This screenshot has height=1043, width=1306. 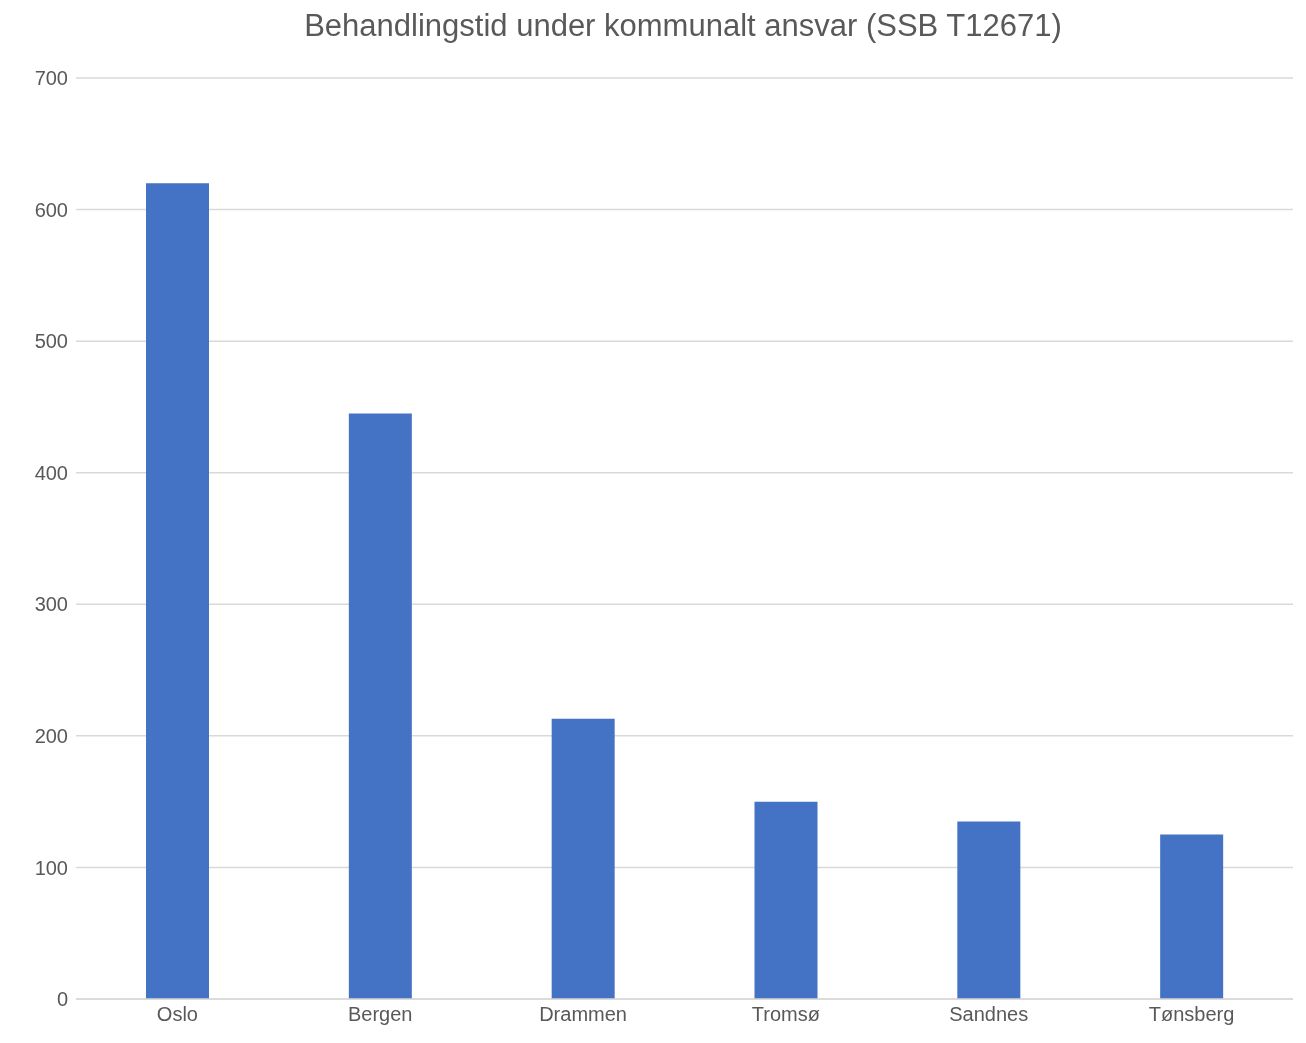 What do you see at coordinates (51, 472) in the screenshot?
I see `y-tick-label: 400` at bounding box center [51, 472].